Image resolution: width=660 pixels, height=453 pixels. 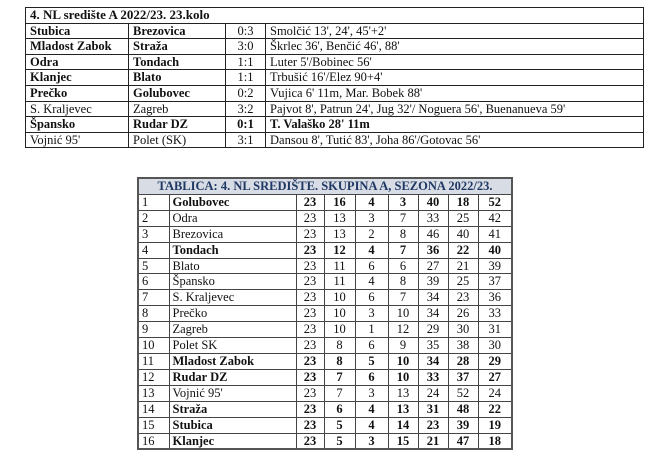 I want to click on home-team: Odra, so click(x=77, y=62).